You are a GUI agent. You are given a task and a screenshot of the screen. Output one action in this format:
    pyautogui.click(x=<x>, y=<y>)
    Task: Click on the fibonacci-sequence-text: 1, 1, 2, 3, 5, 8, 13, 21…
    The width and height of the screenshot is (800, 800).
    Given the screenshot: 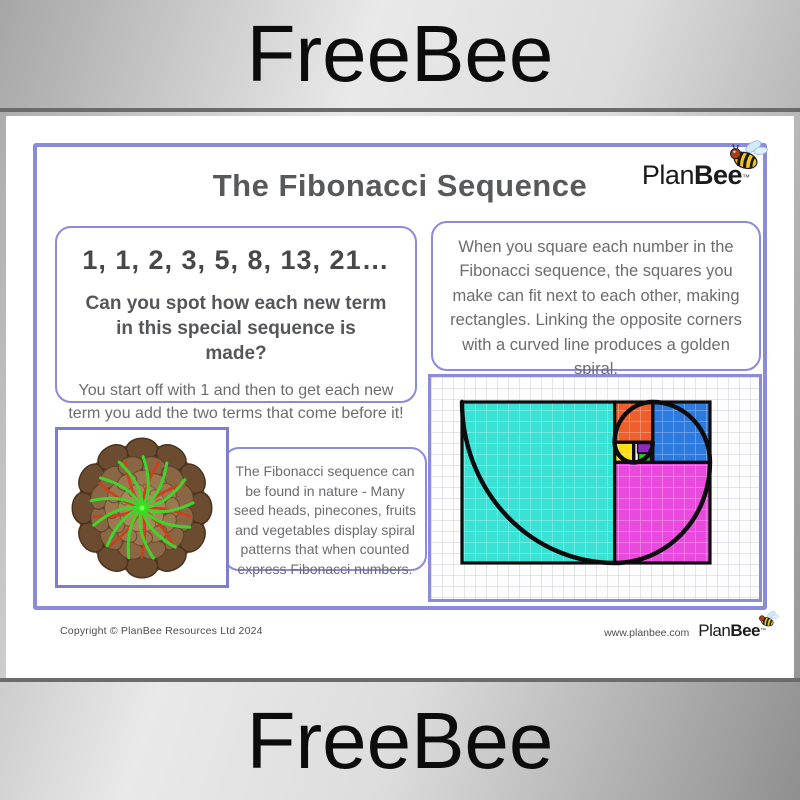 What is the action you would take?
    pyautogui.click(x=236, y=260)
    